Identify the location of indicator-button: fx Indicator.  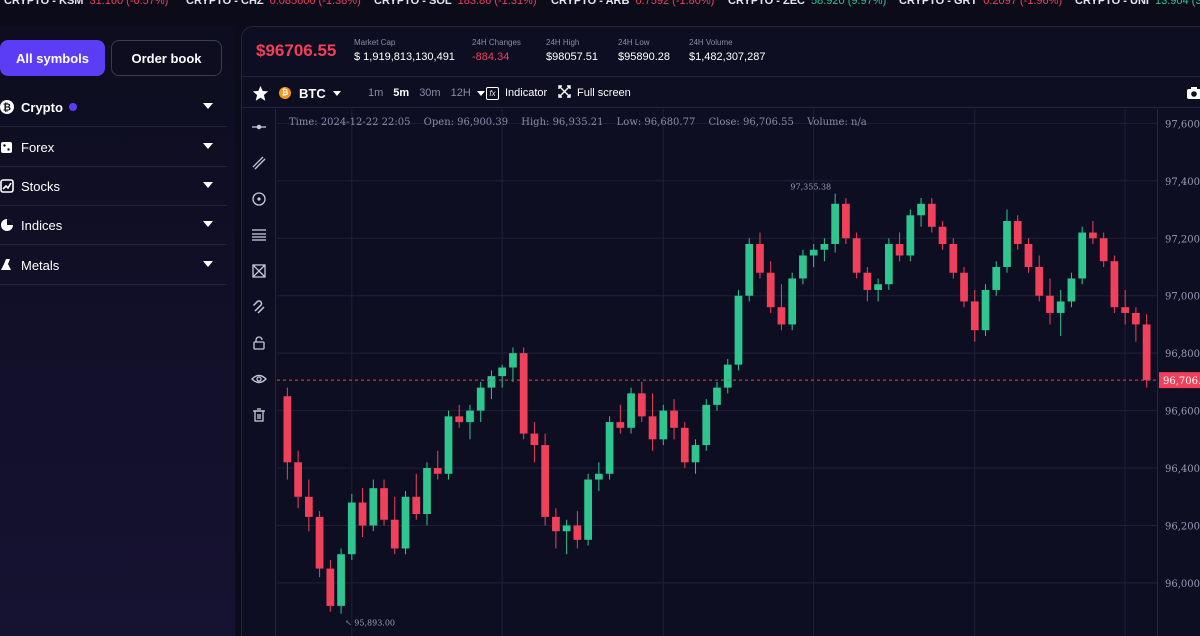
(516, 93).